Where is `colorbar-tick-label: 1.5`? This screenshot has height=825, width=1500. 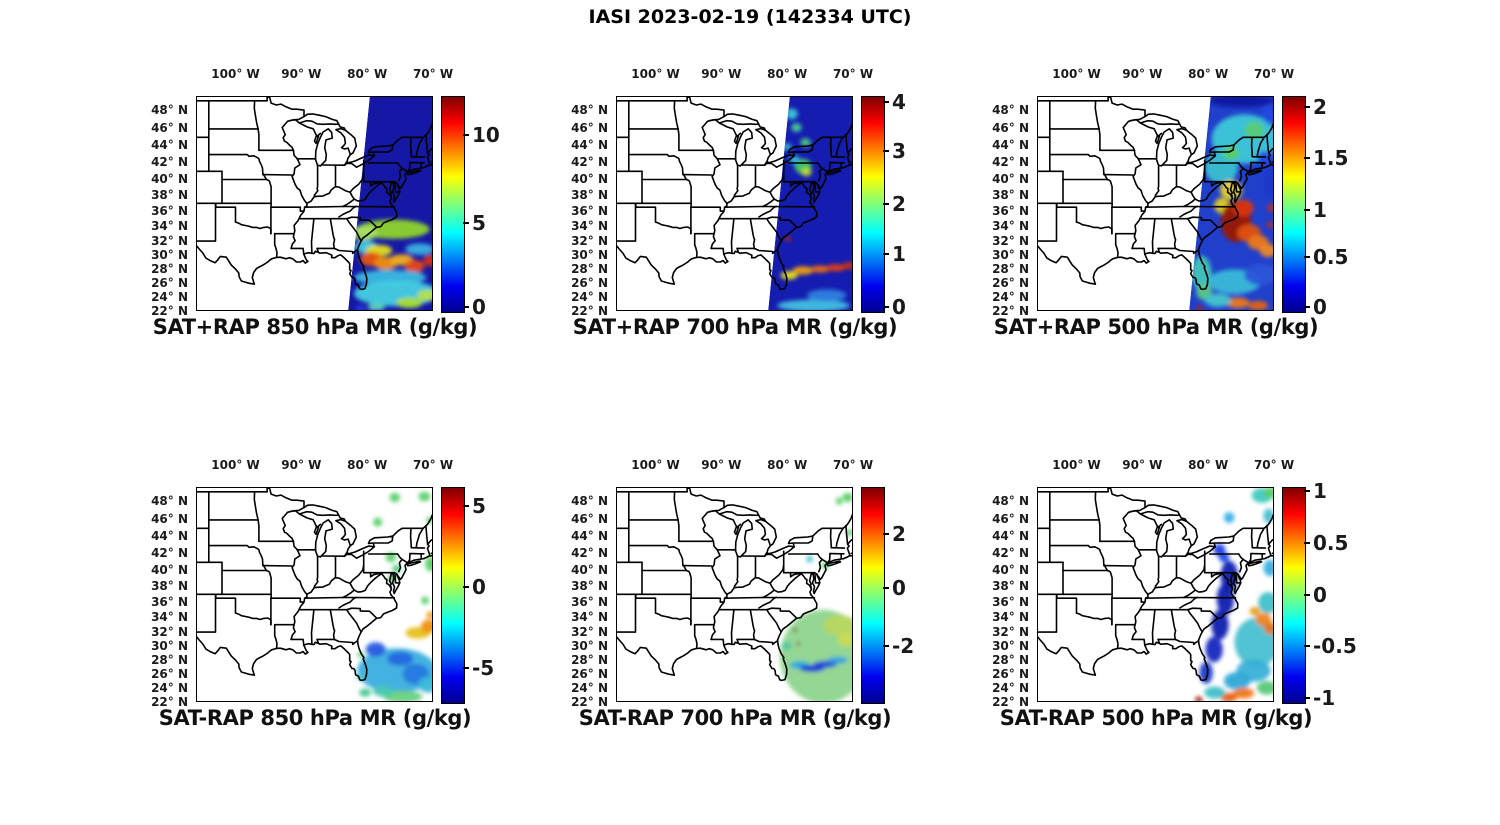
colorbar-tick-label: 1.5 is located at coordinates (1331, 158).